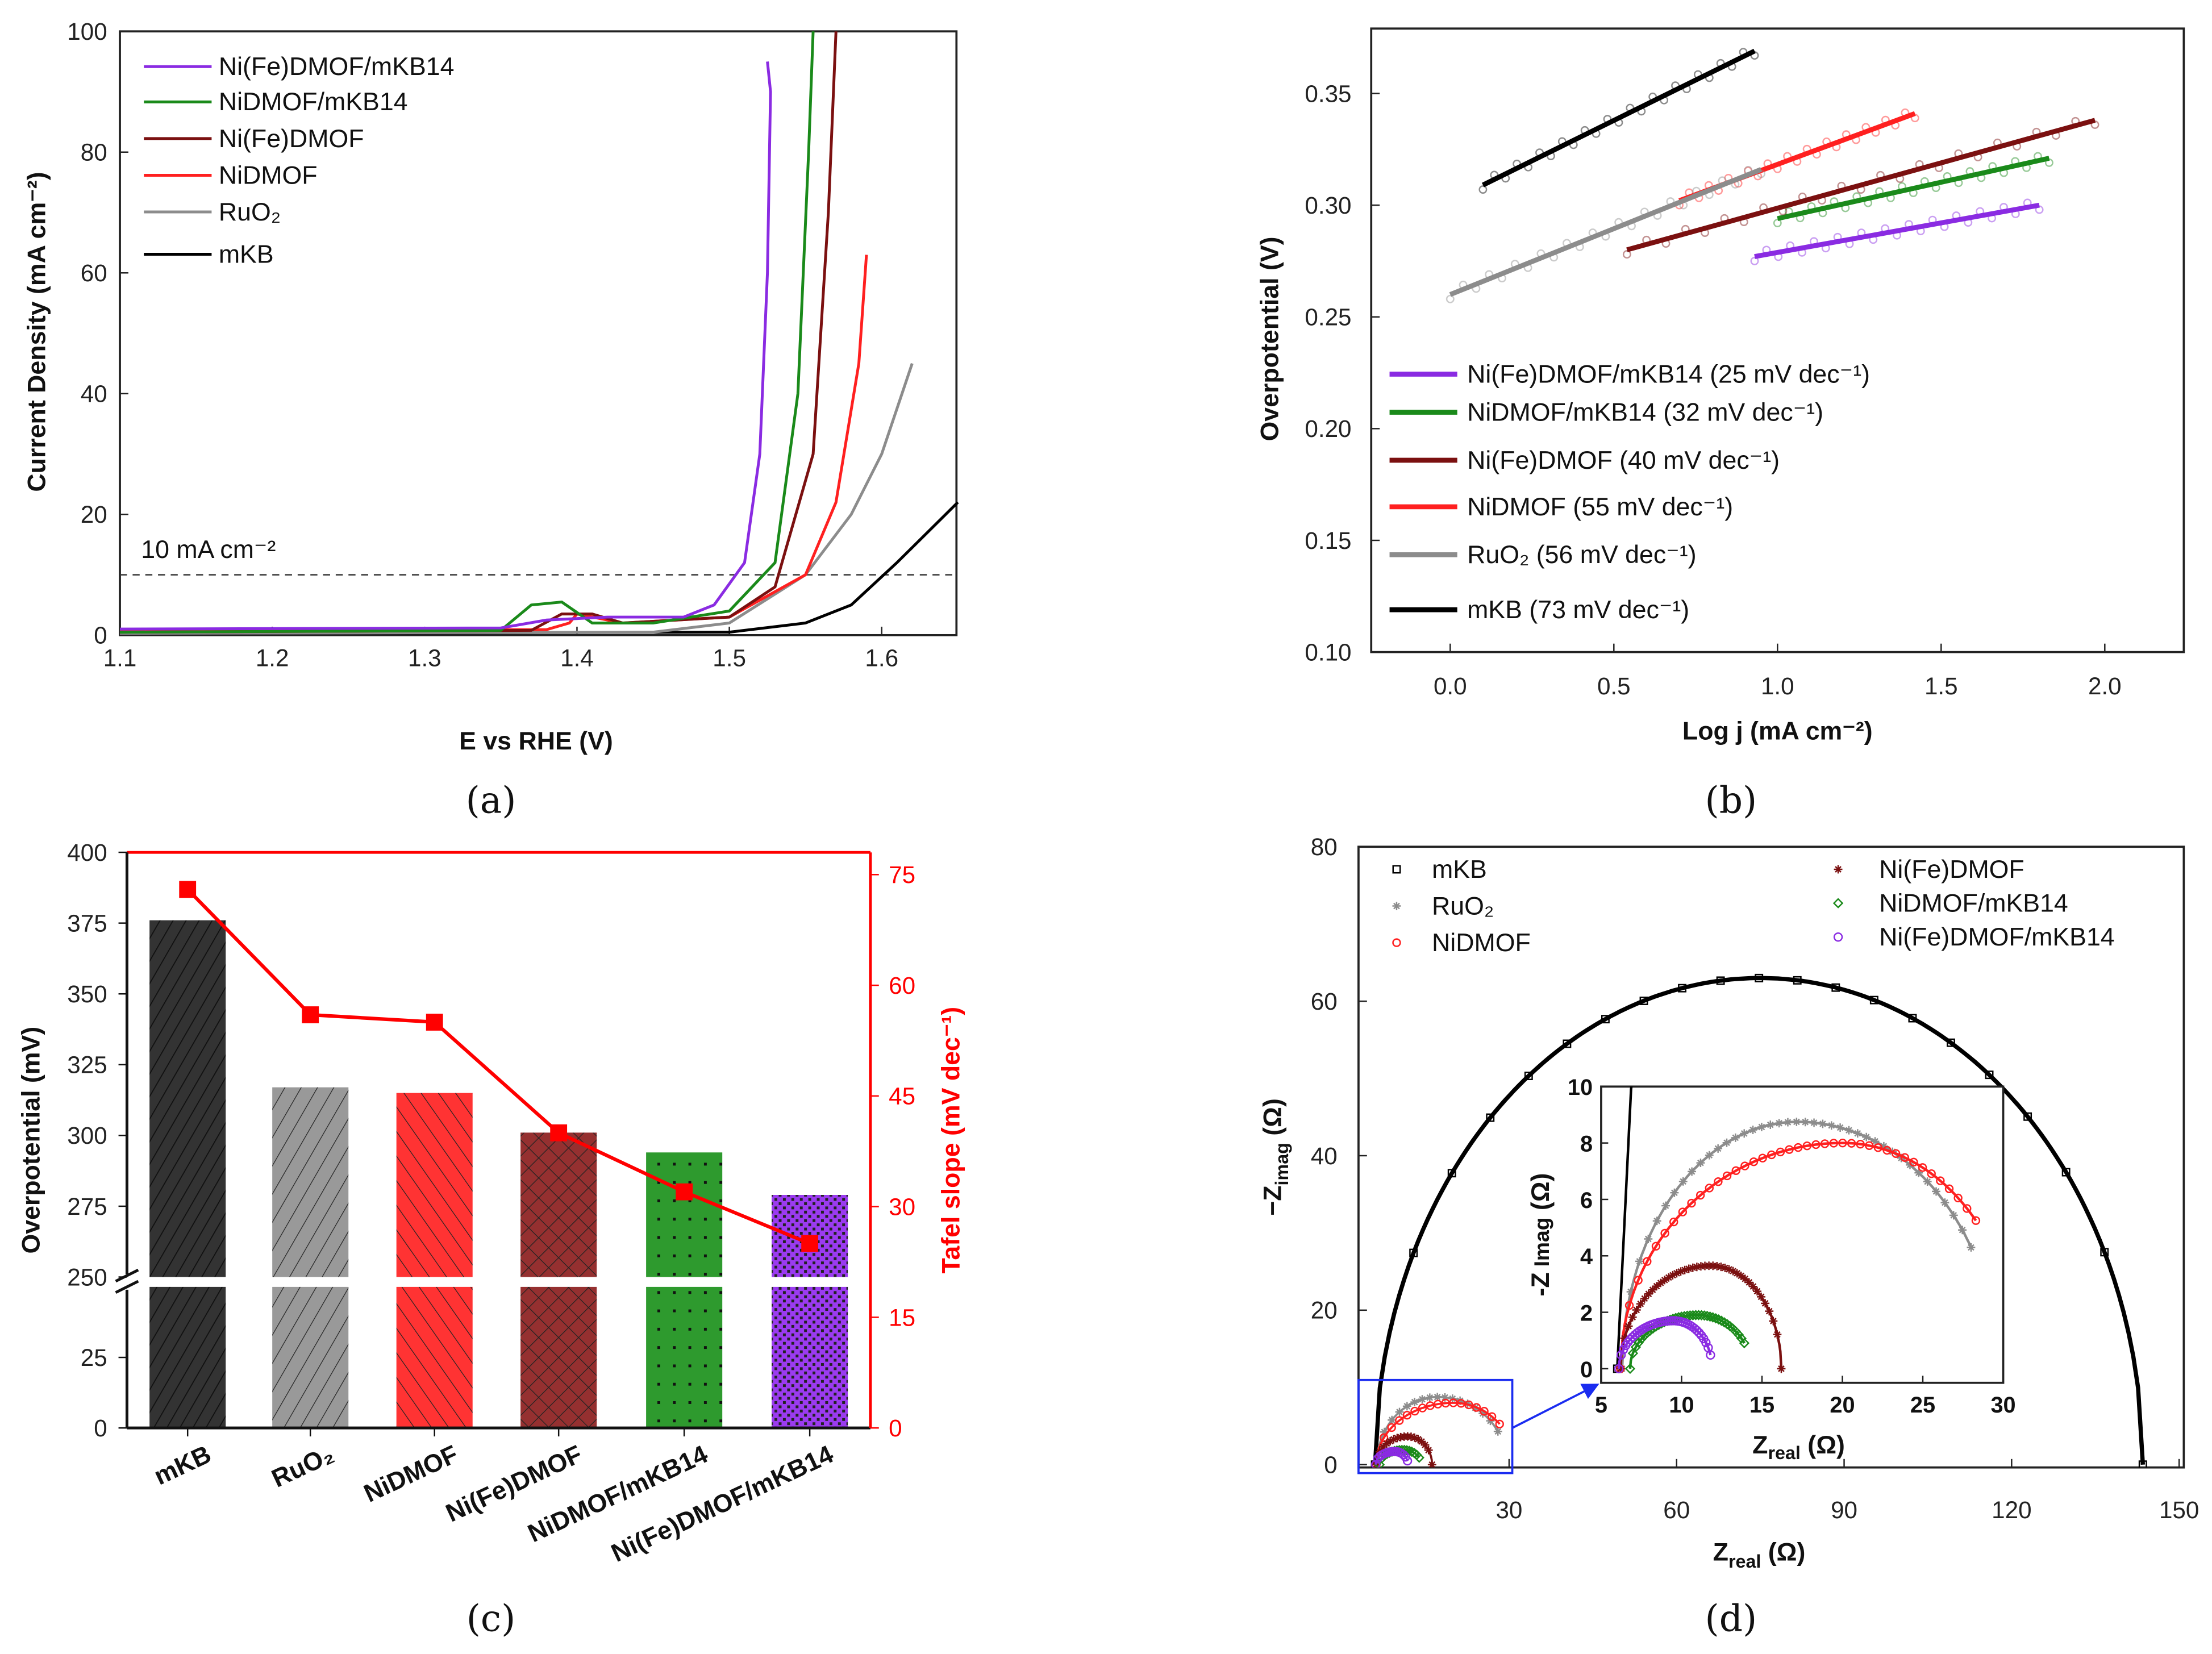  Describe the element at coordinates (951, 1140) in the screenshot. I see `right-axis-title: Tafel slope (mV dec⁻¹)` at that location.